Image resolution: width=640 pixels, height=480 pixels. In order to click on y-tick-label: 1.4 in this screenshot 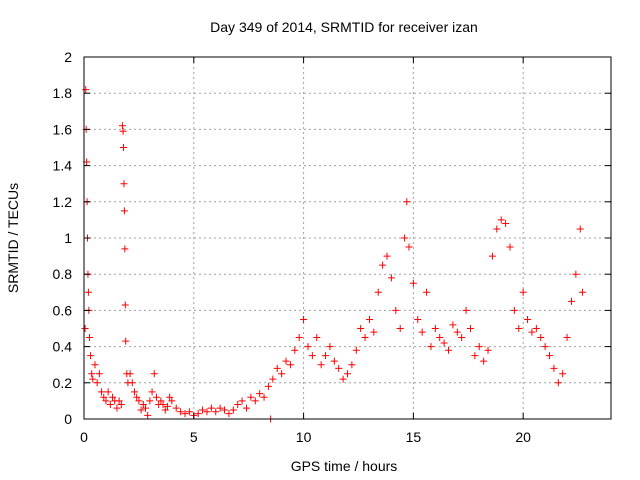, I will do `click(63, 166)`.